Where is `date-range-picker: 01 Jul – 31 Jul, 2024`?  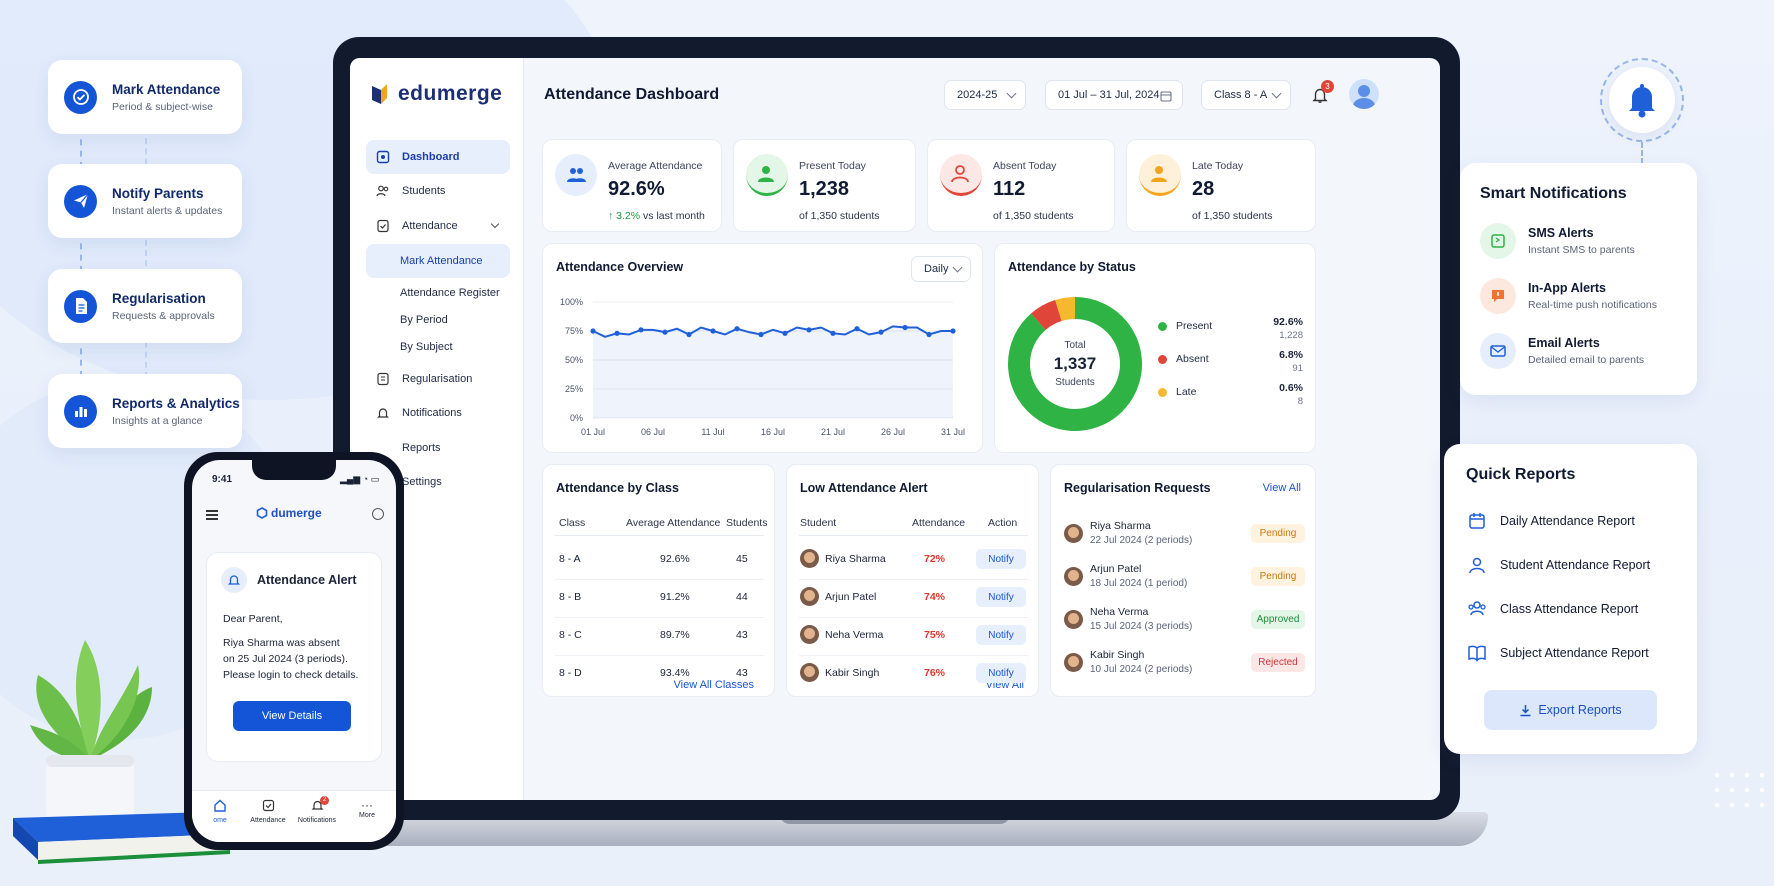
date-range-picker: 01 Jul – 31 Jul, 2024 is located at coordinates (1114, 95).